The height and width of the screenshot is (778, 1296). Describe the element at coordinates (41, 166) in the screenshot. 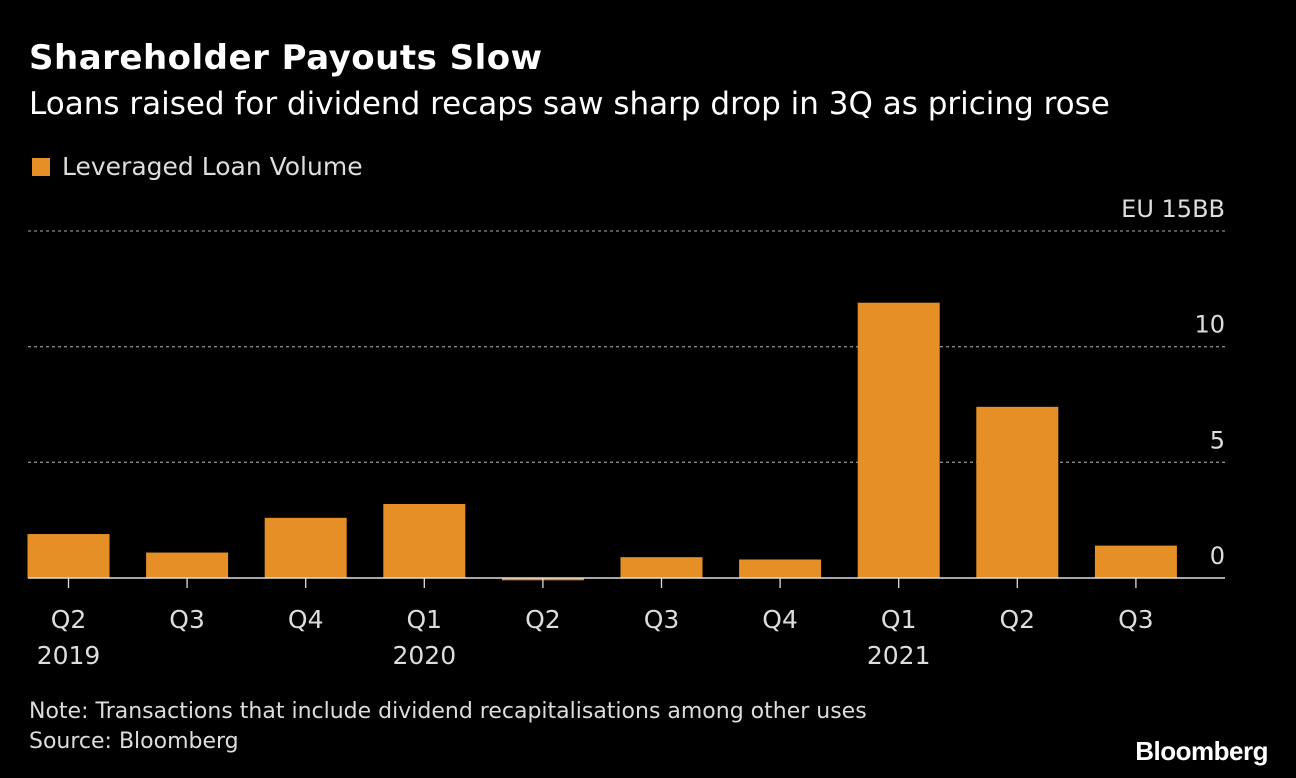

I see `legend-swatch` at that location.